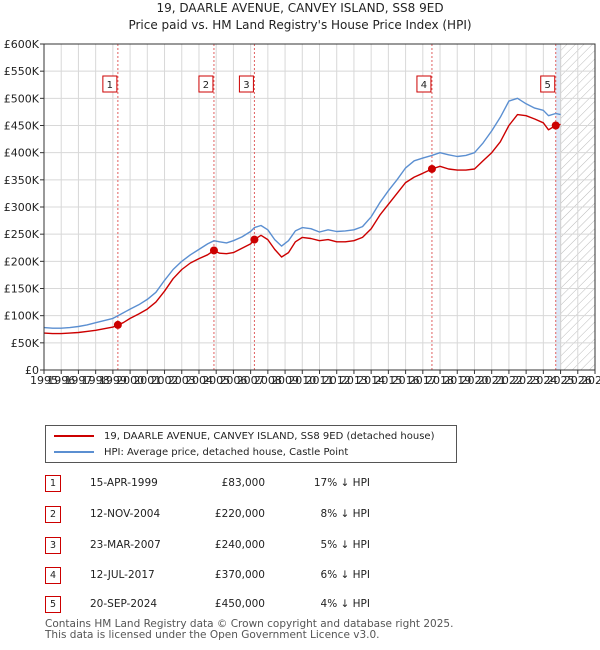  I want to click on sale-badge-marker: 1, so click(110, 84).